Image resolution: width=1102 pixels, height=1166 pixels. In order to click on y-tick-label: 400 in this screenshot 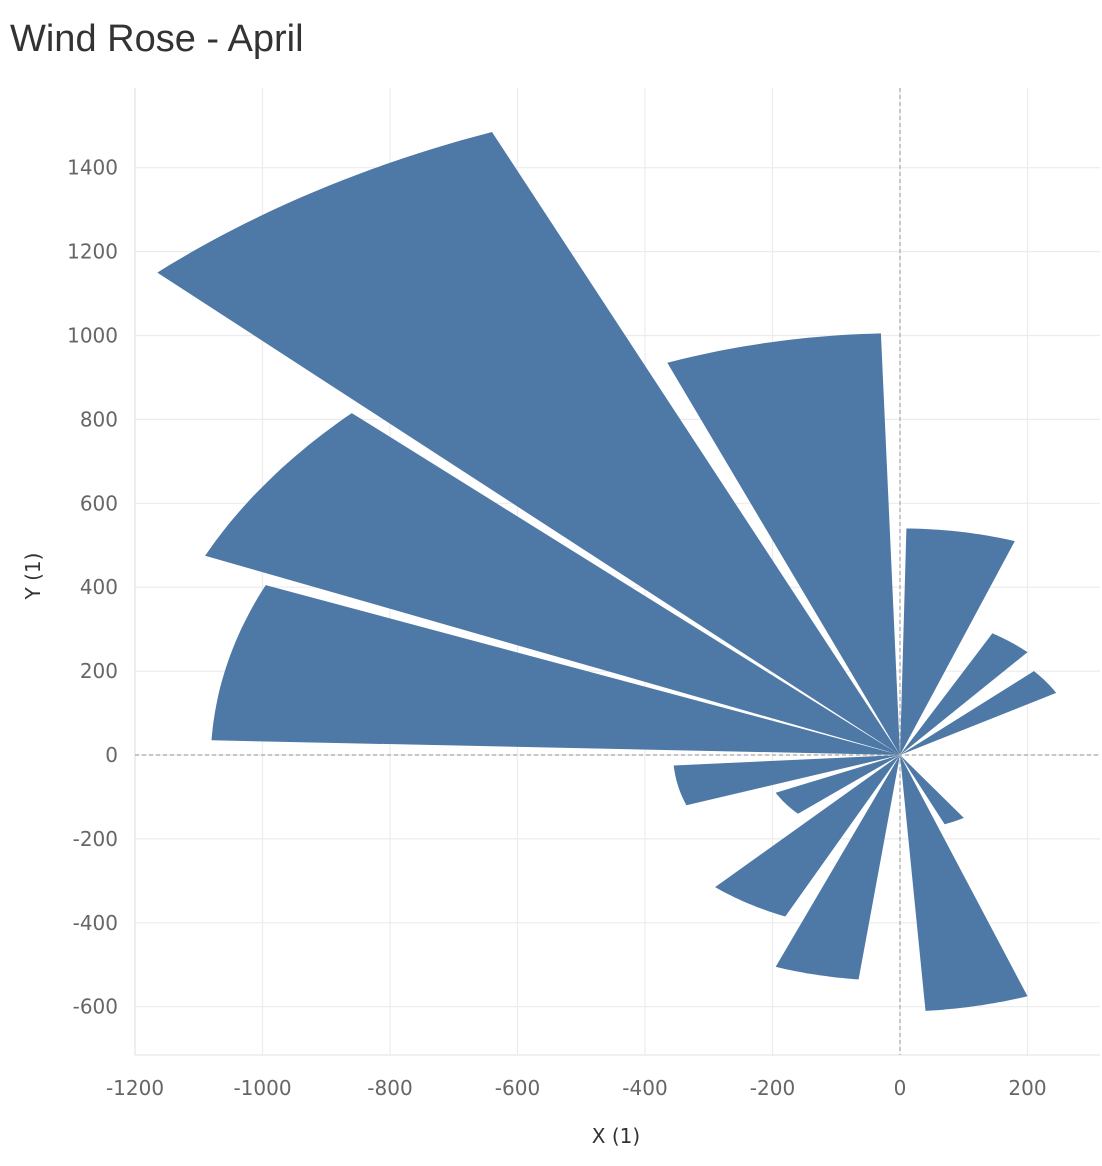, I will do `click(99, 587)`.